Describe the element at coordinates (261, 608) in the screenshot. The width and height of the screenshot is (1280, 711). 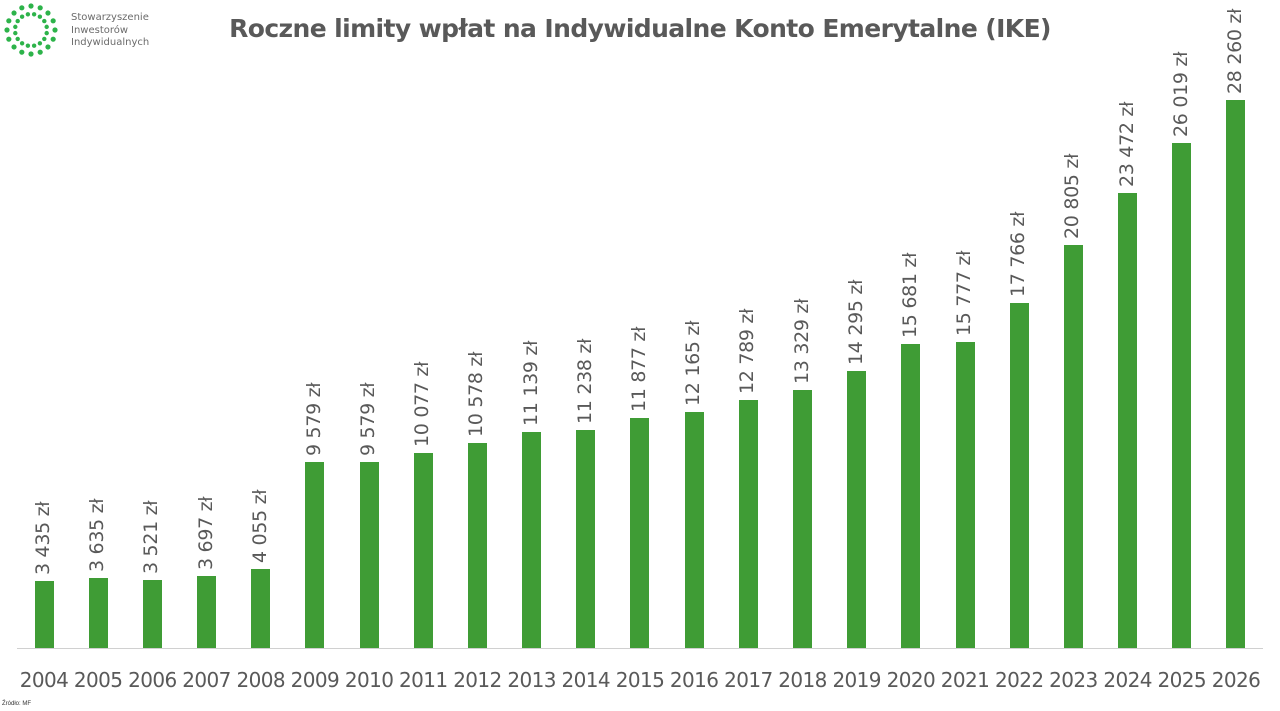
I see `bar-2008` at that location.